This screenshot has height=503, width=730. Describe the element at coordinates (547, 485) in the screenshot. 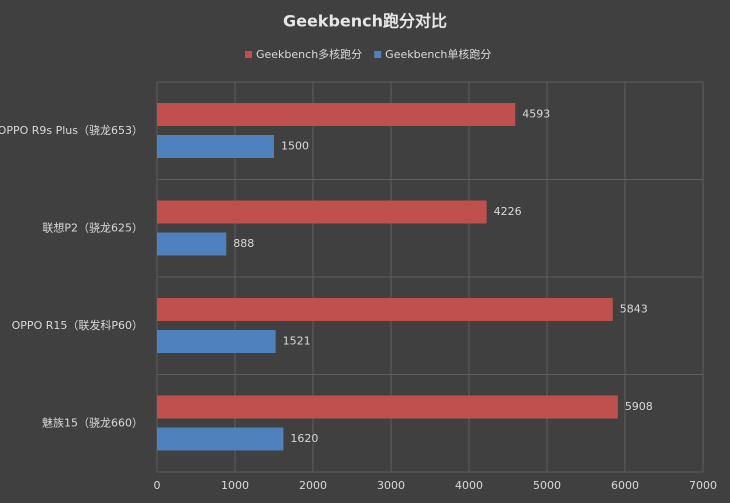

I see `x-tick-label: 5000` at that location.